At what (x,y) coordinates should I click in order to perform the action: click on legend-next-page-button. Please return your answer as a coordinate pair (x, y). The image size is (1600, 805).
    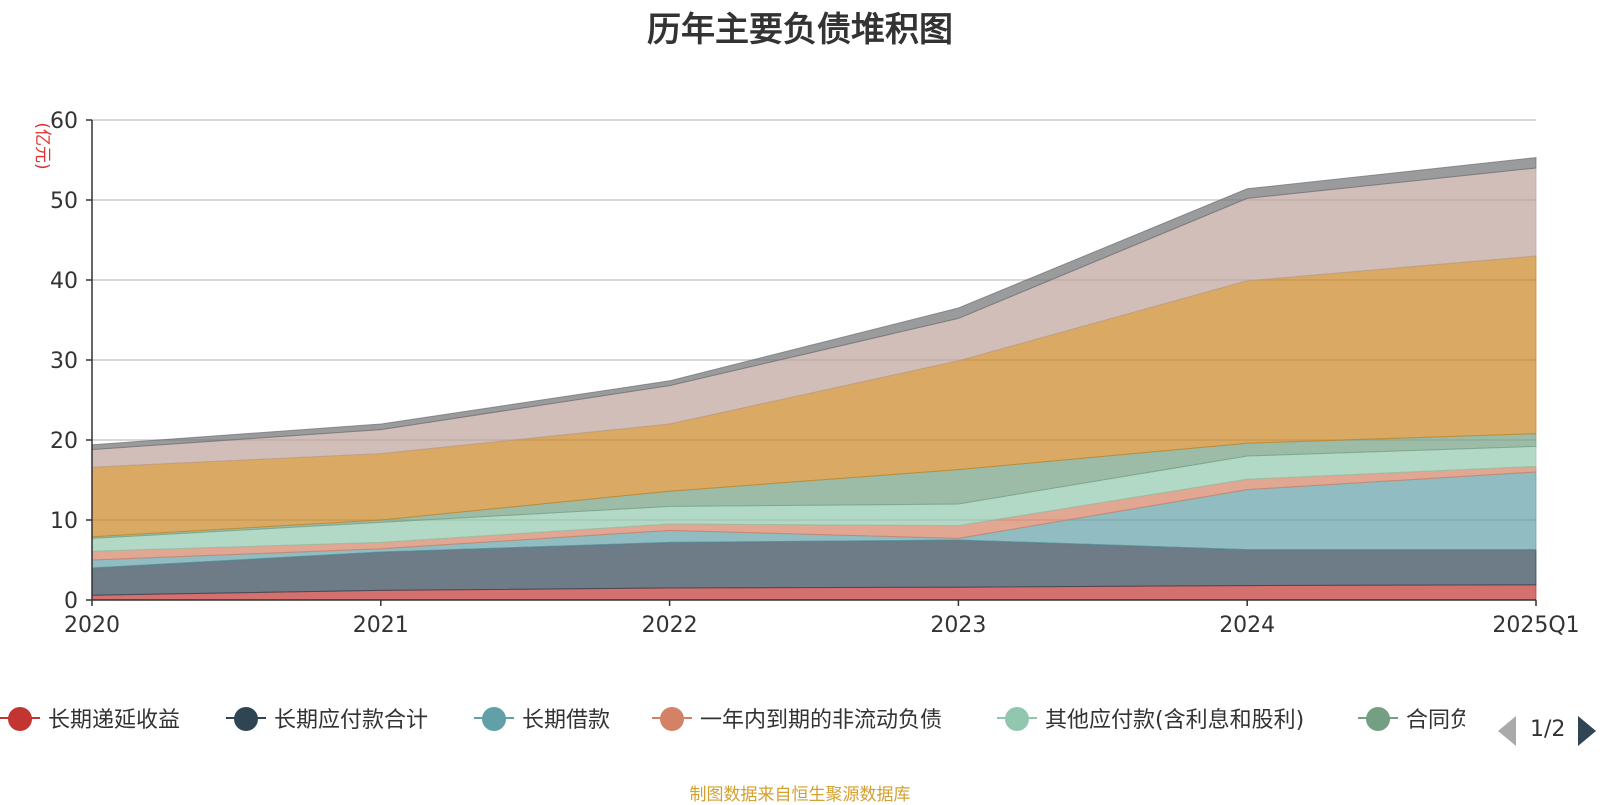
    Looking at the image, I should click on (1587, 731).